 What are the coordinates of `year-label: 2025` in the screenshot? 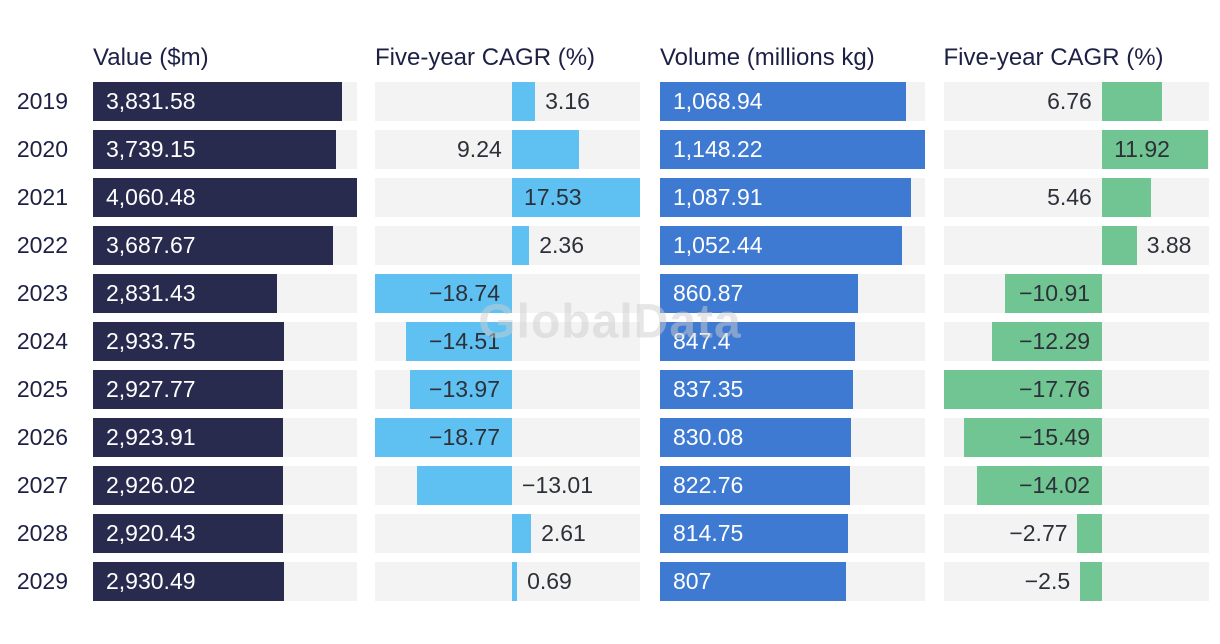 It's located at (42, 389).